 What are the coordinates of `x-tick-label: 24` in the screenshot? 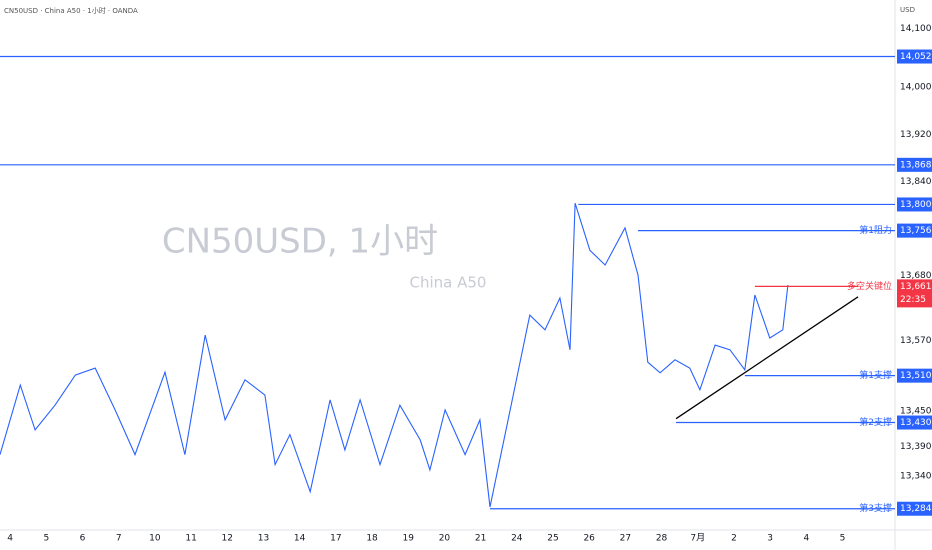 It's located at (517, 539).